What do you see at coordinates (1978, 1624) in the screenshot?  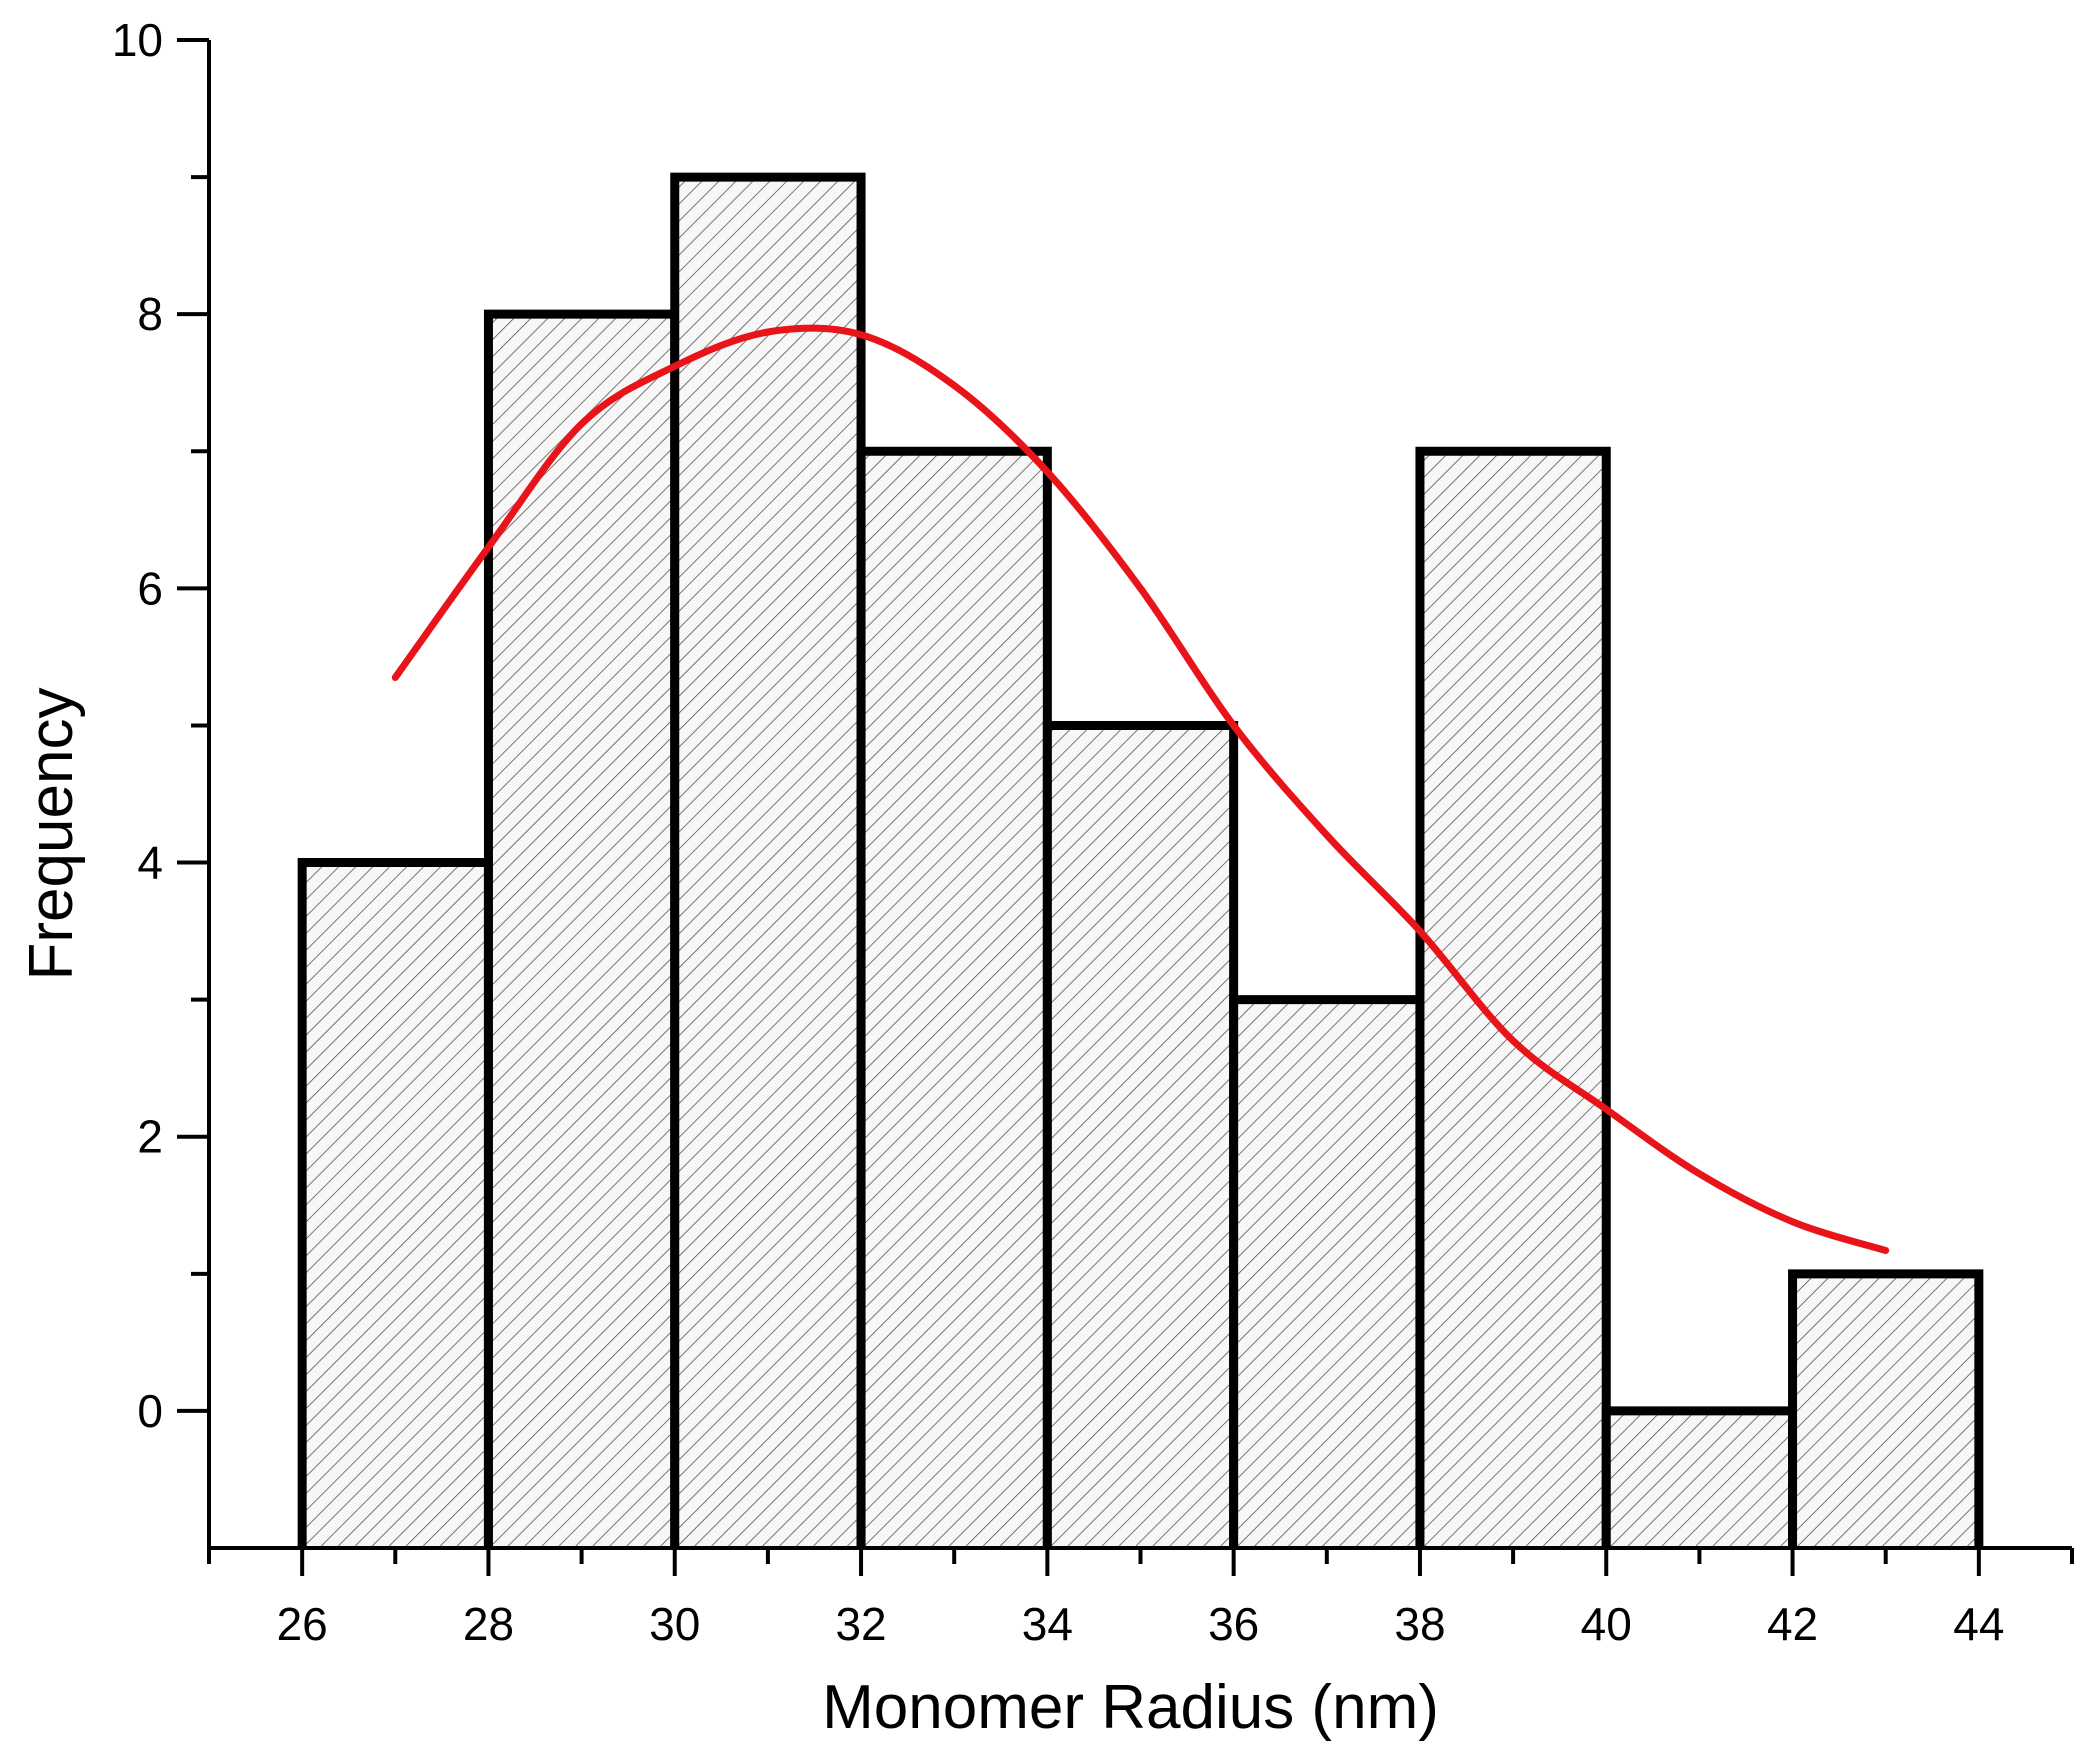 I see `x-tick-label: 44` at bounding box center [1978, 1624].